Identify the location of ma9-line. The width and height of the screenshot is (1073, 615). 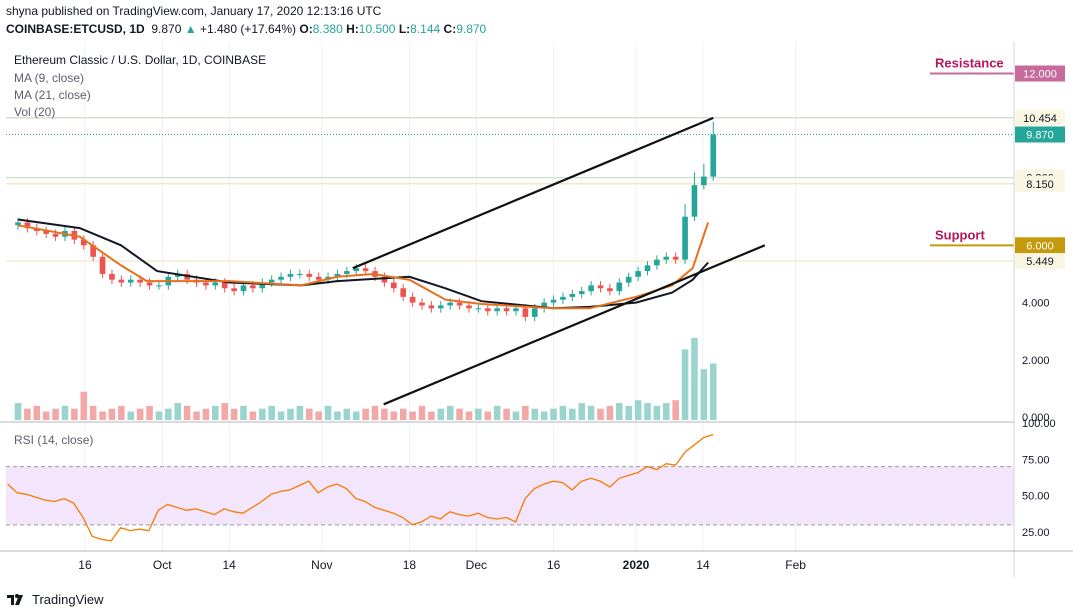
(363, 266).